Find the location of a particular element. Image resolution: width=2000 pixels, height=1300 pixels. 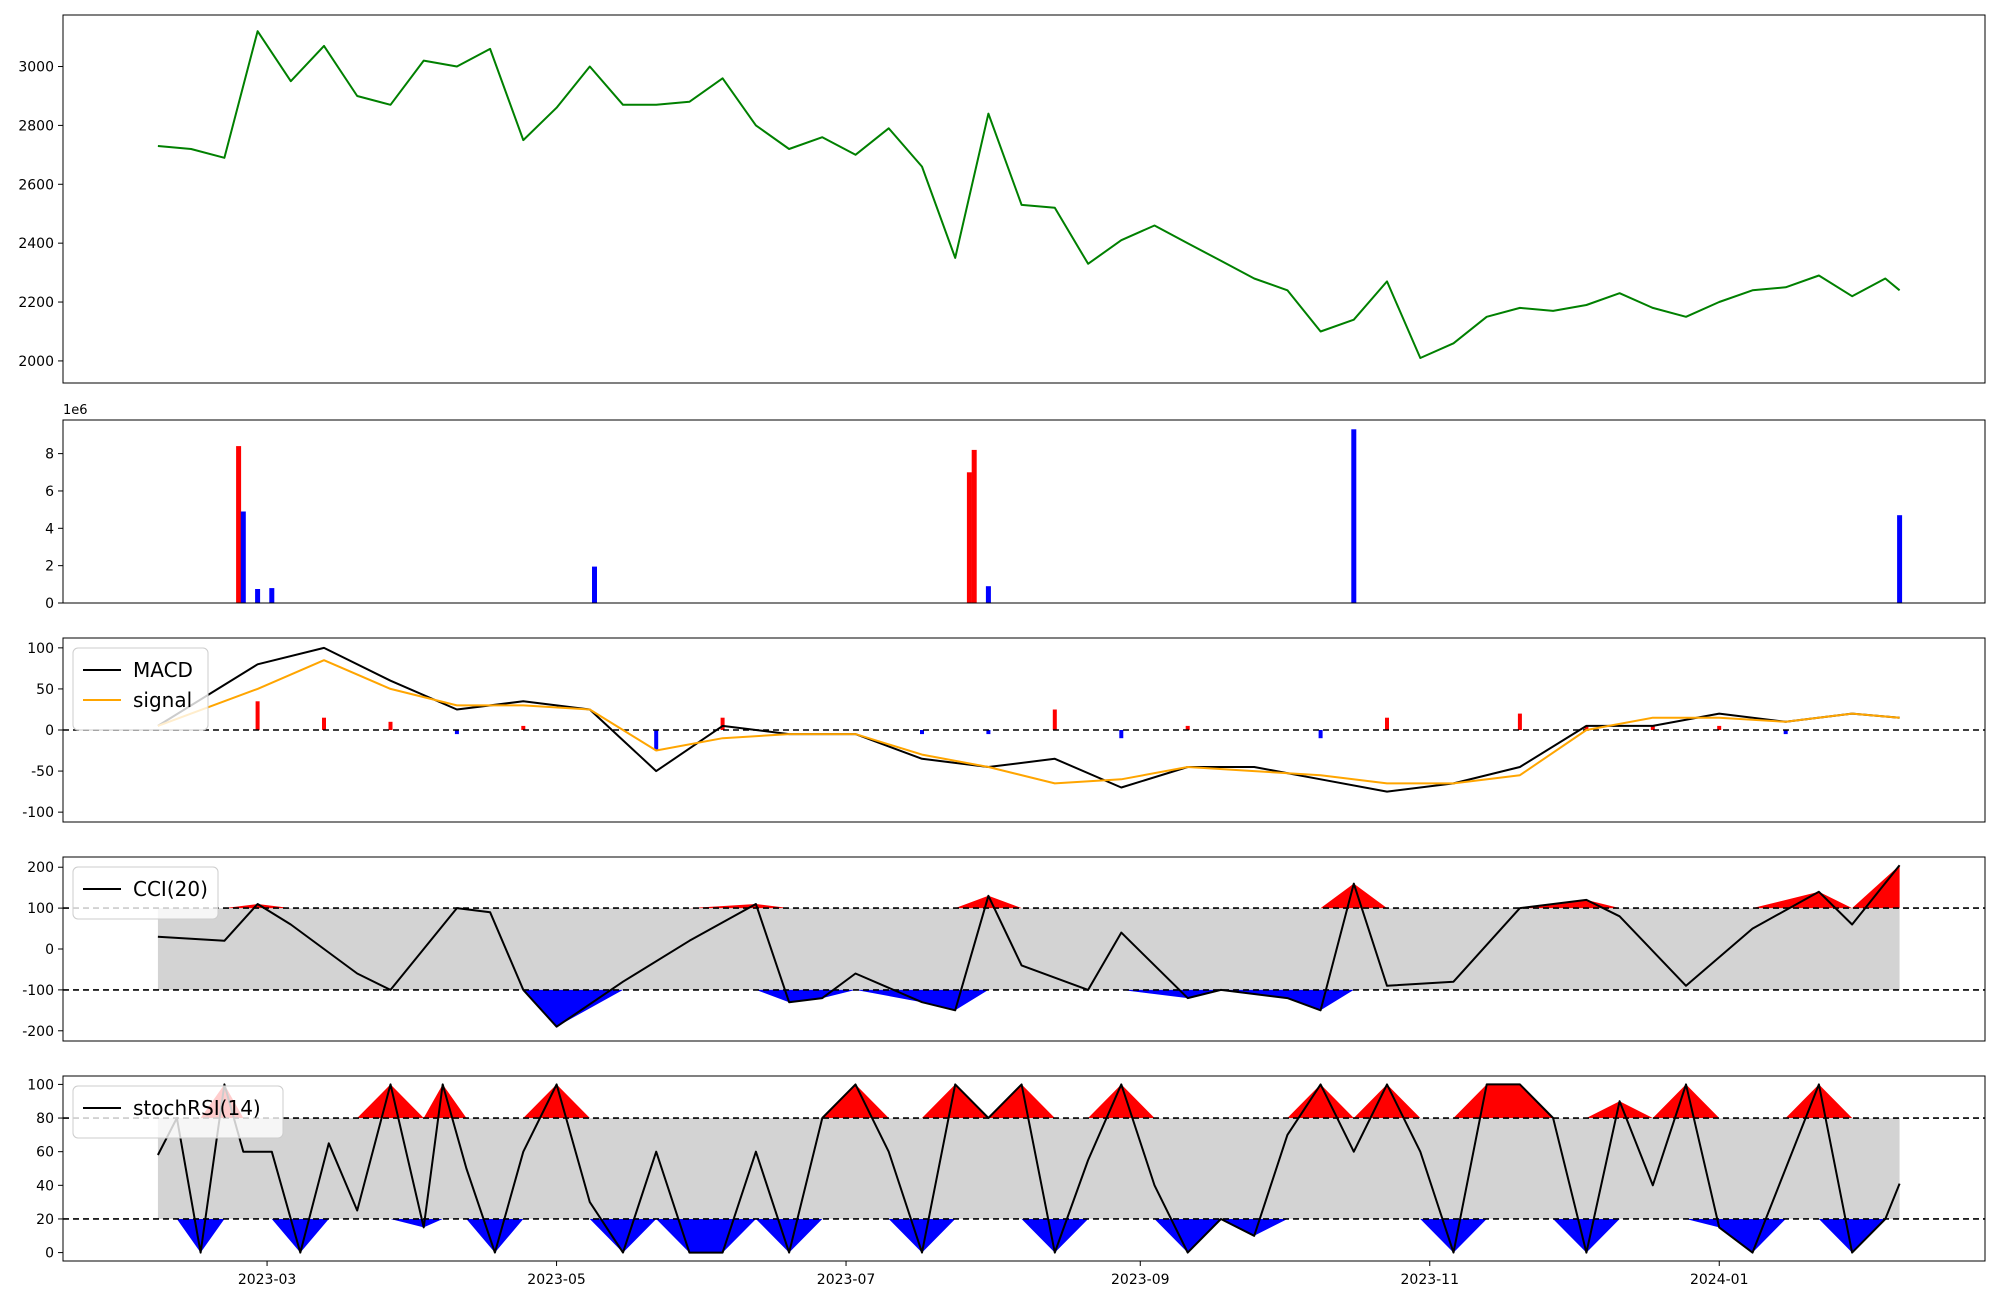

x-tick-label: 2023-11 is located at coordinates (1430, 1280).